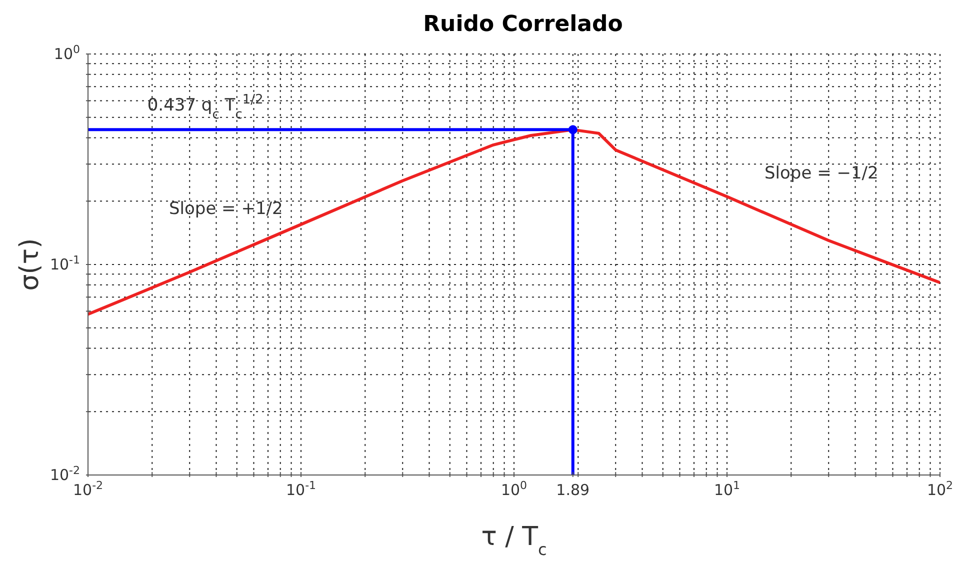 This screenshot has height=583, width=970. I want to click on chart-title: Ruido Correlado, so click(523, 24).